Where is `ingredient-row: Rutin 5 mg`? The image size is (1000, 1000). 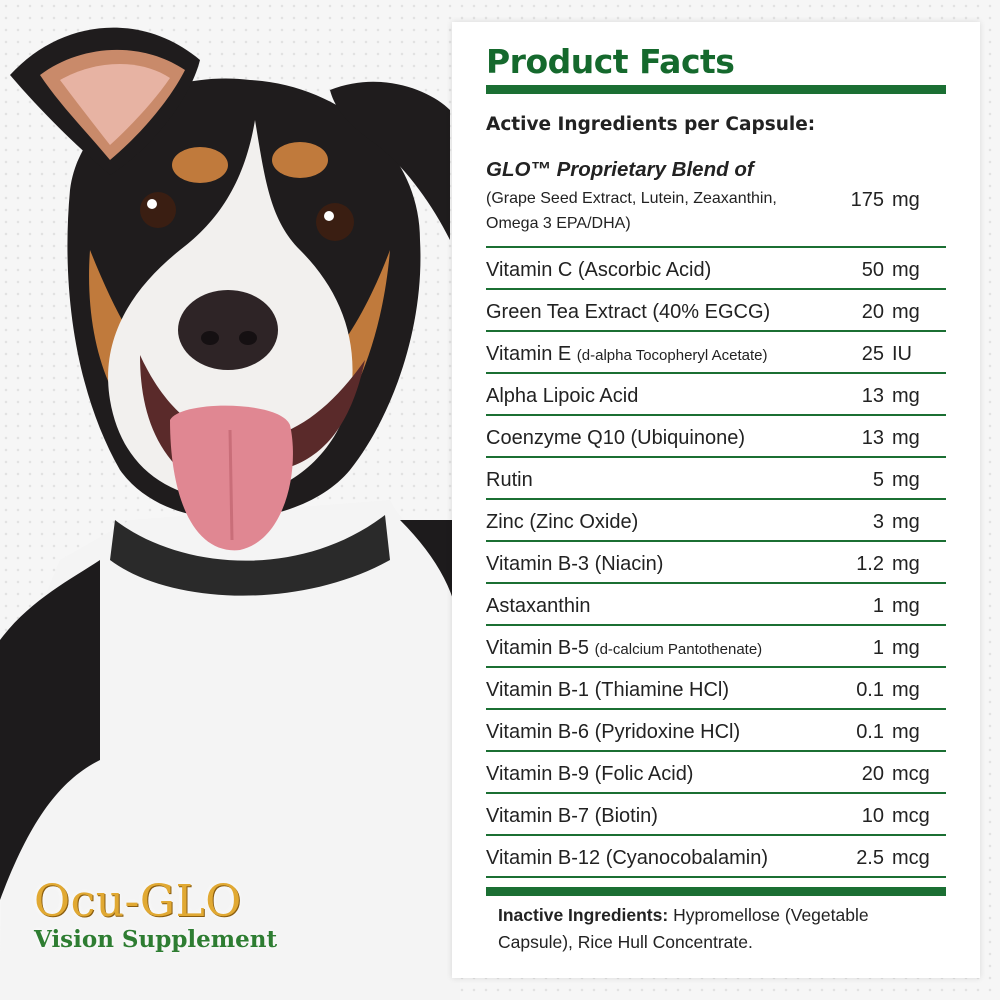 ingredient-row: Rutin 5 mg is located at coordinates (716, 479).